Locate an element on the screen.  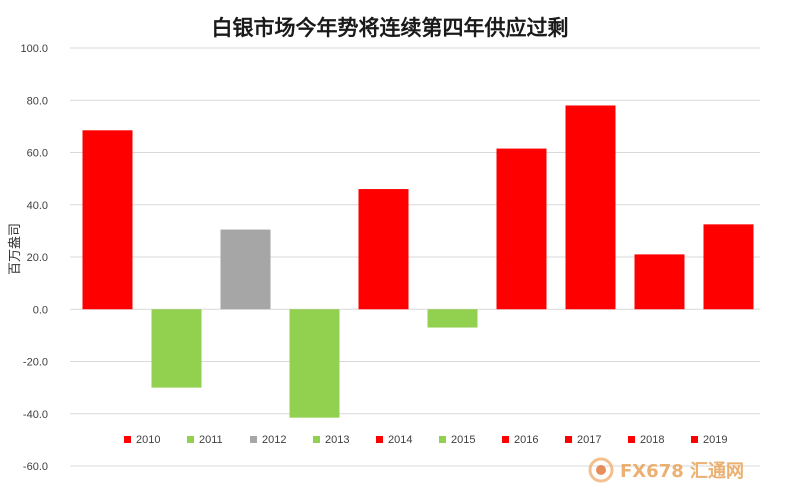
y-tick-label: 80.0 is located at coordinates (37, 101).